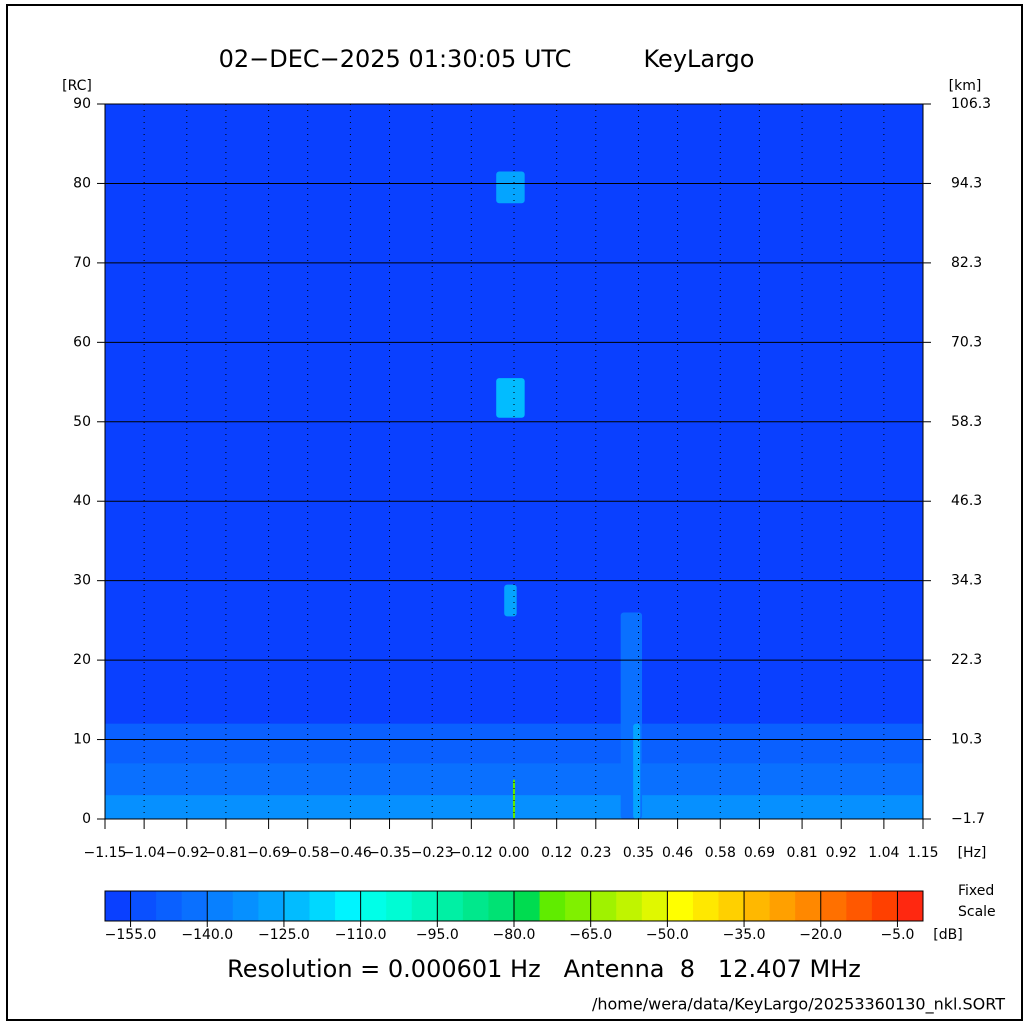 The width and height of the screenshot is (1030, 1029). What do you see at coordinates (972, 853) in the screenshot?
I see `x-axis-label: [Hz]` at bounding box center [972, 853].